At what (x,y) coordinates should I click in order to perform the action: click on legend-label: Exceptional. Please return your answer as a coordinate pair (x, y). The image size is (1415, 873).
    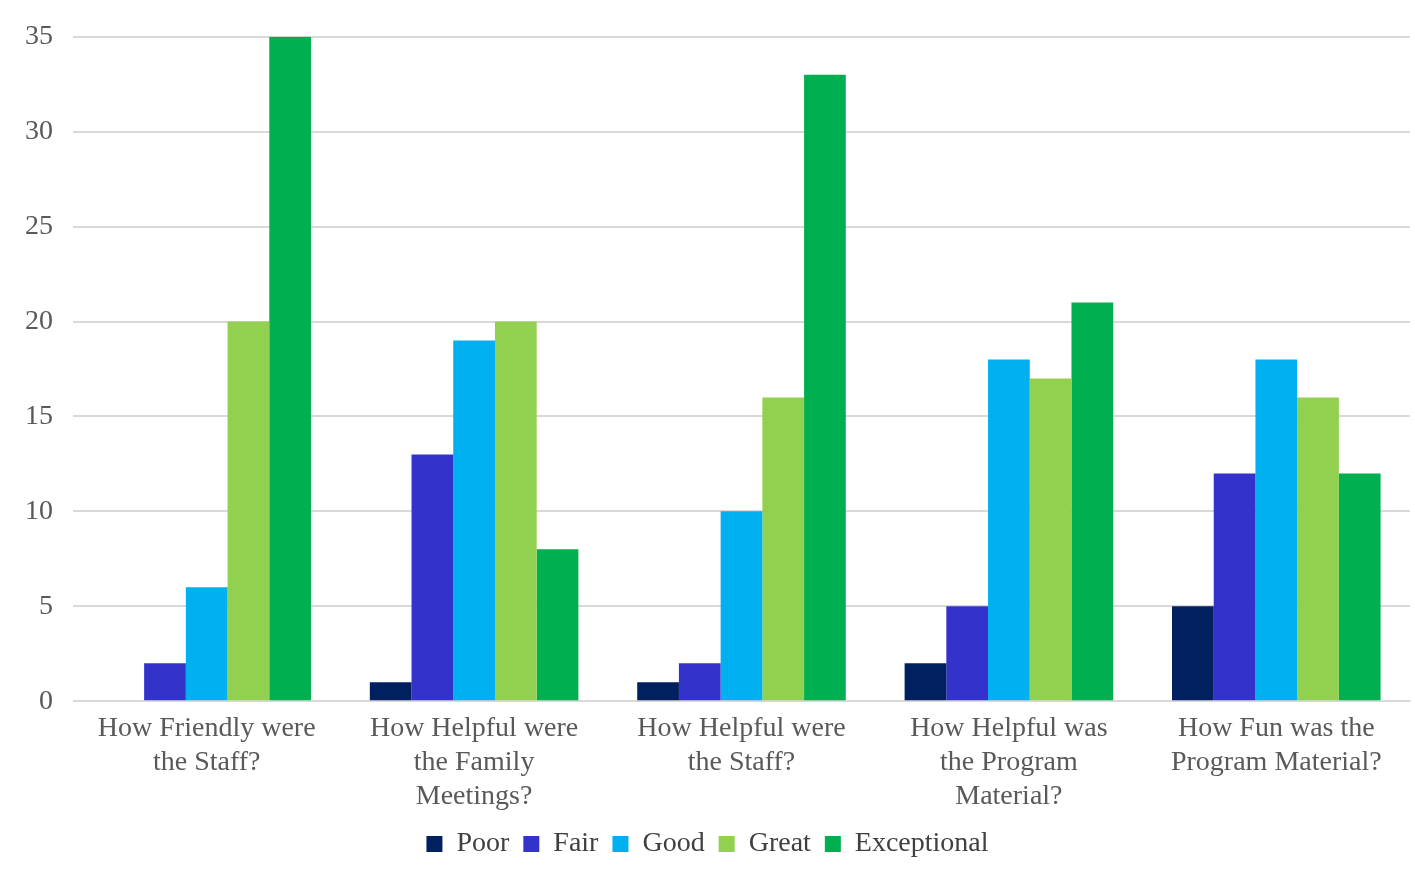
    Looking at the image, I should click on (921, 842).